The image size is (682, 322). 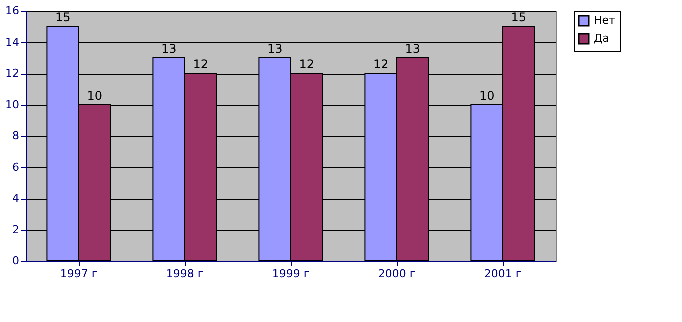 What do you see at coordinates (503, 274) in the screenshot?
I see `x-tick-label: 2001 г` at bounding box center [503, 274].